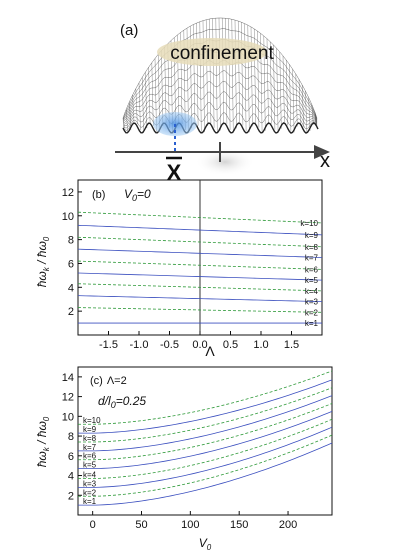  Describe the element at coordinates (199, 345) in the screenshot. I see `x-tick-label: 0.0` at that location.